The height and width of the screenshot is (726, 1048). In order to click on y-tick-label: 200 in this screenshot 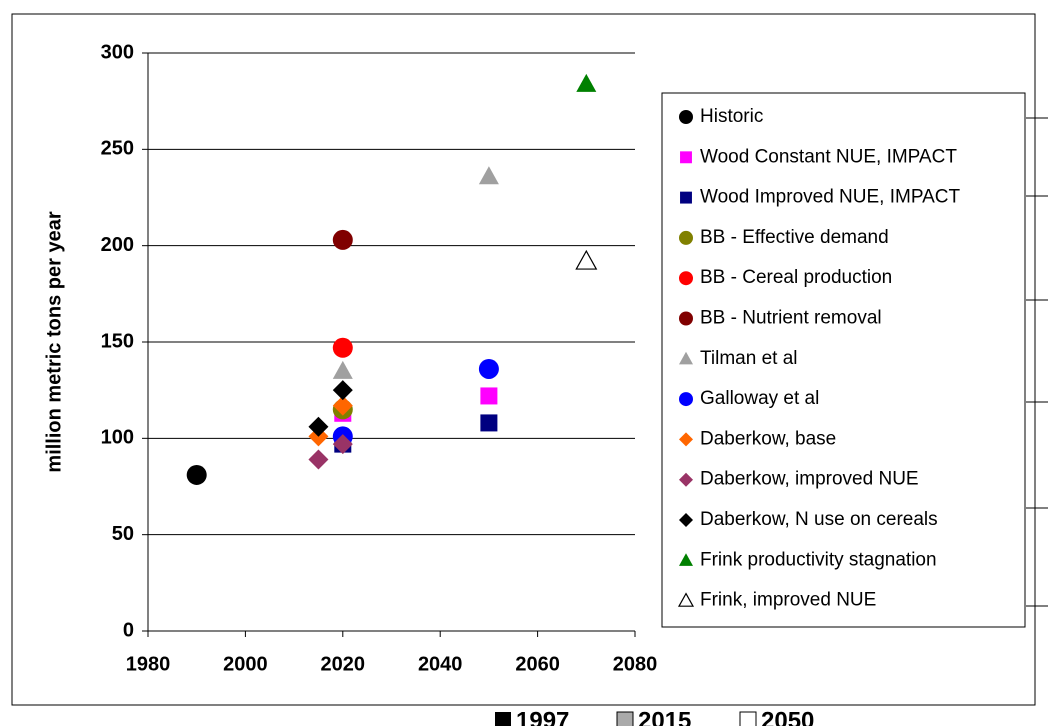, I will do `click(117, 245)`.